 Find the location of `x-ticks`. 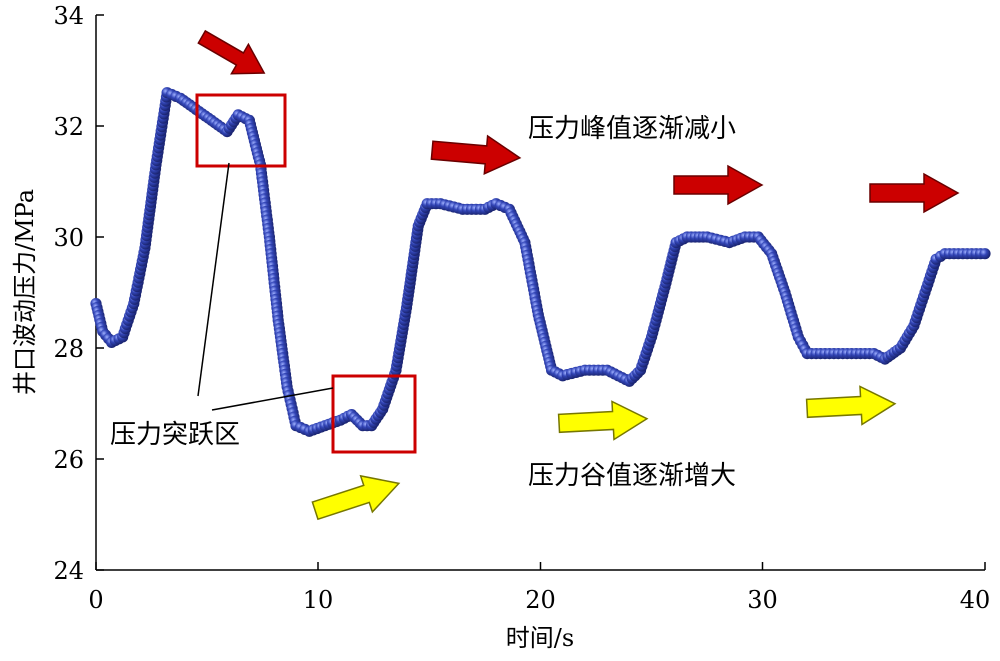

x-ticks is located at coordinates (540, 566).